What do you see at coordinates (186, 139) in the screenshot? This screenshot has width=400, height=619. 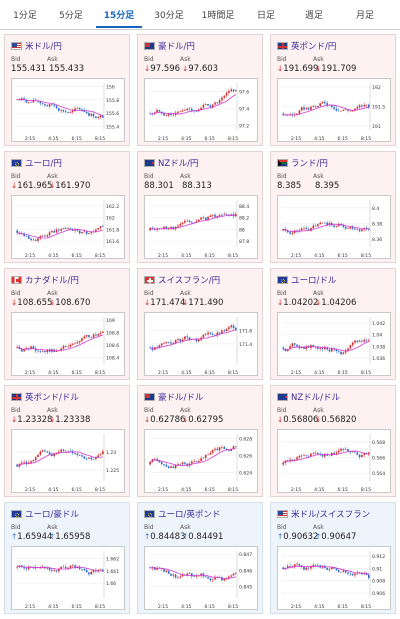 I see `x-tick-label: 4:15` at bounding box center [186, 139].